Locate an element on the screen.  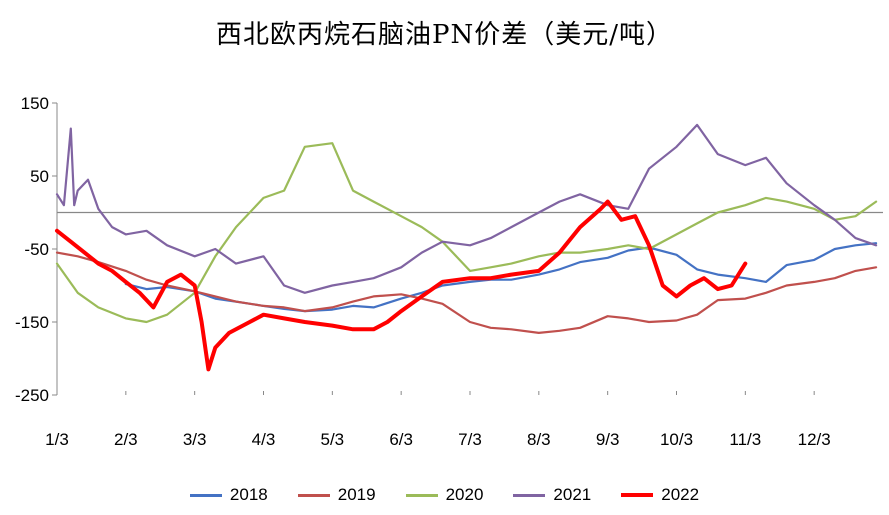
legend-label: 2022 is located at coordinates (680, 494).